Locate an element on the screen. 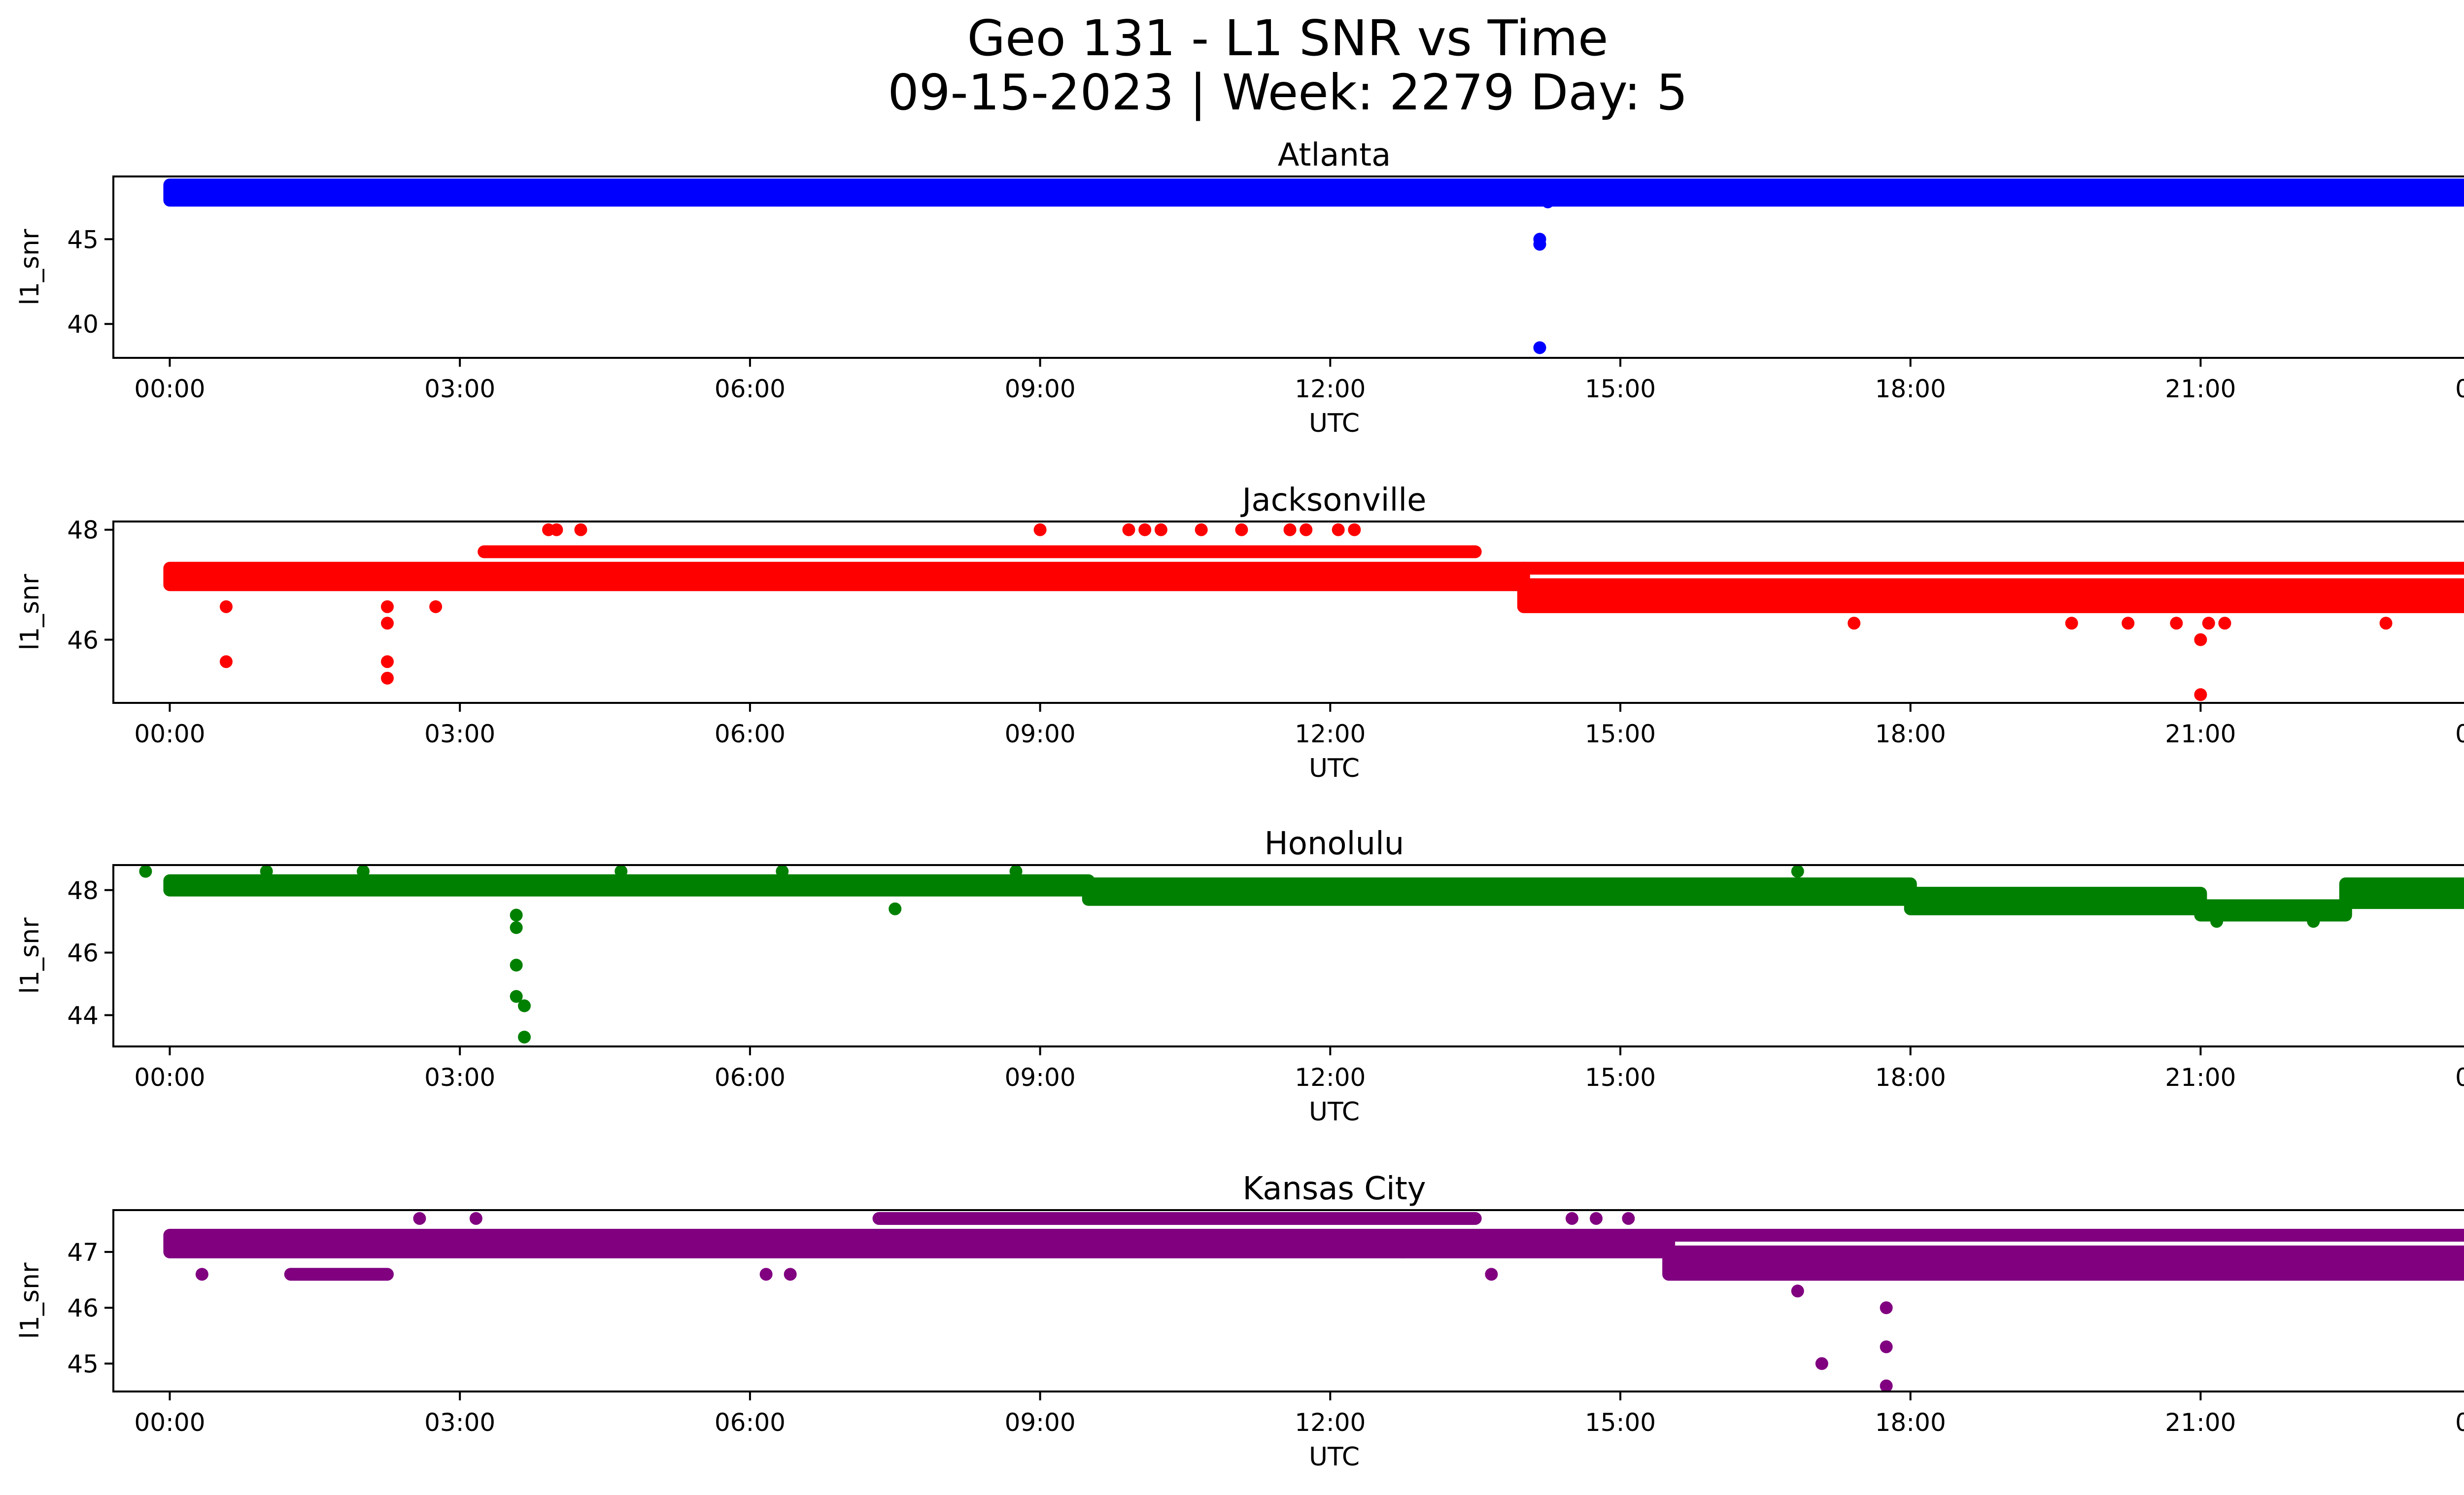 This screenshot has width=2464, height=1495. y-tick-label: 40 is located at coordinates (83, 324).